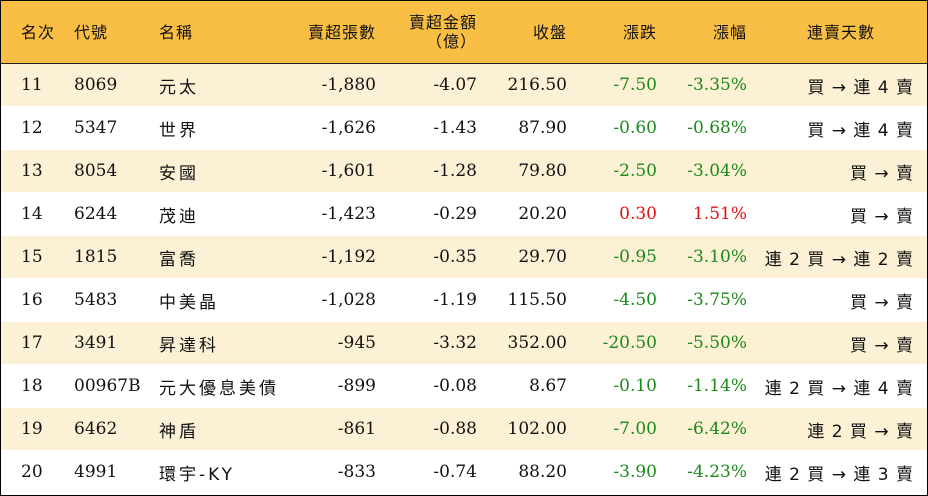 This screenshot has height=496, width=928. Describe the element at coordinates (635, 257) in the screenshot. I see `change-cell: -0.95` at that location.